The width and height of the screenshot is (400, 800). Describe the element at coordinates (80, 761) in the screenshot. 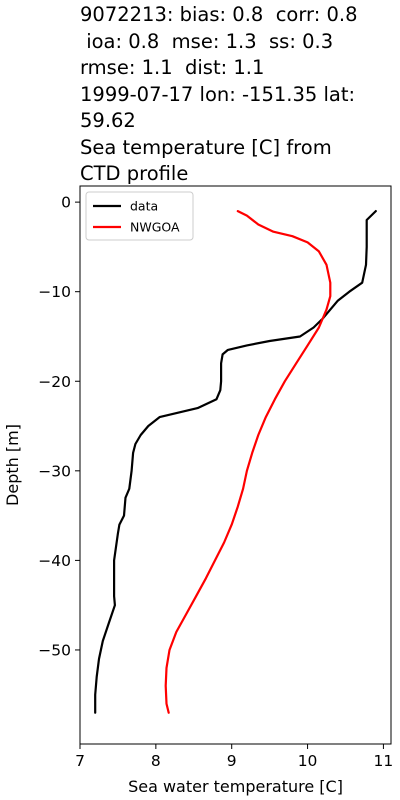

I see `x-tick-label: 7` at that location.